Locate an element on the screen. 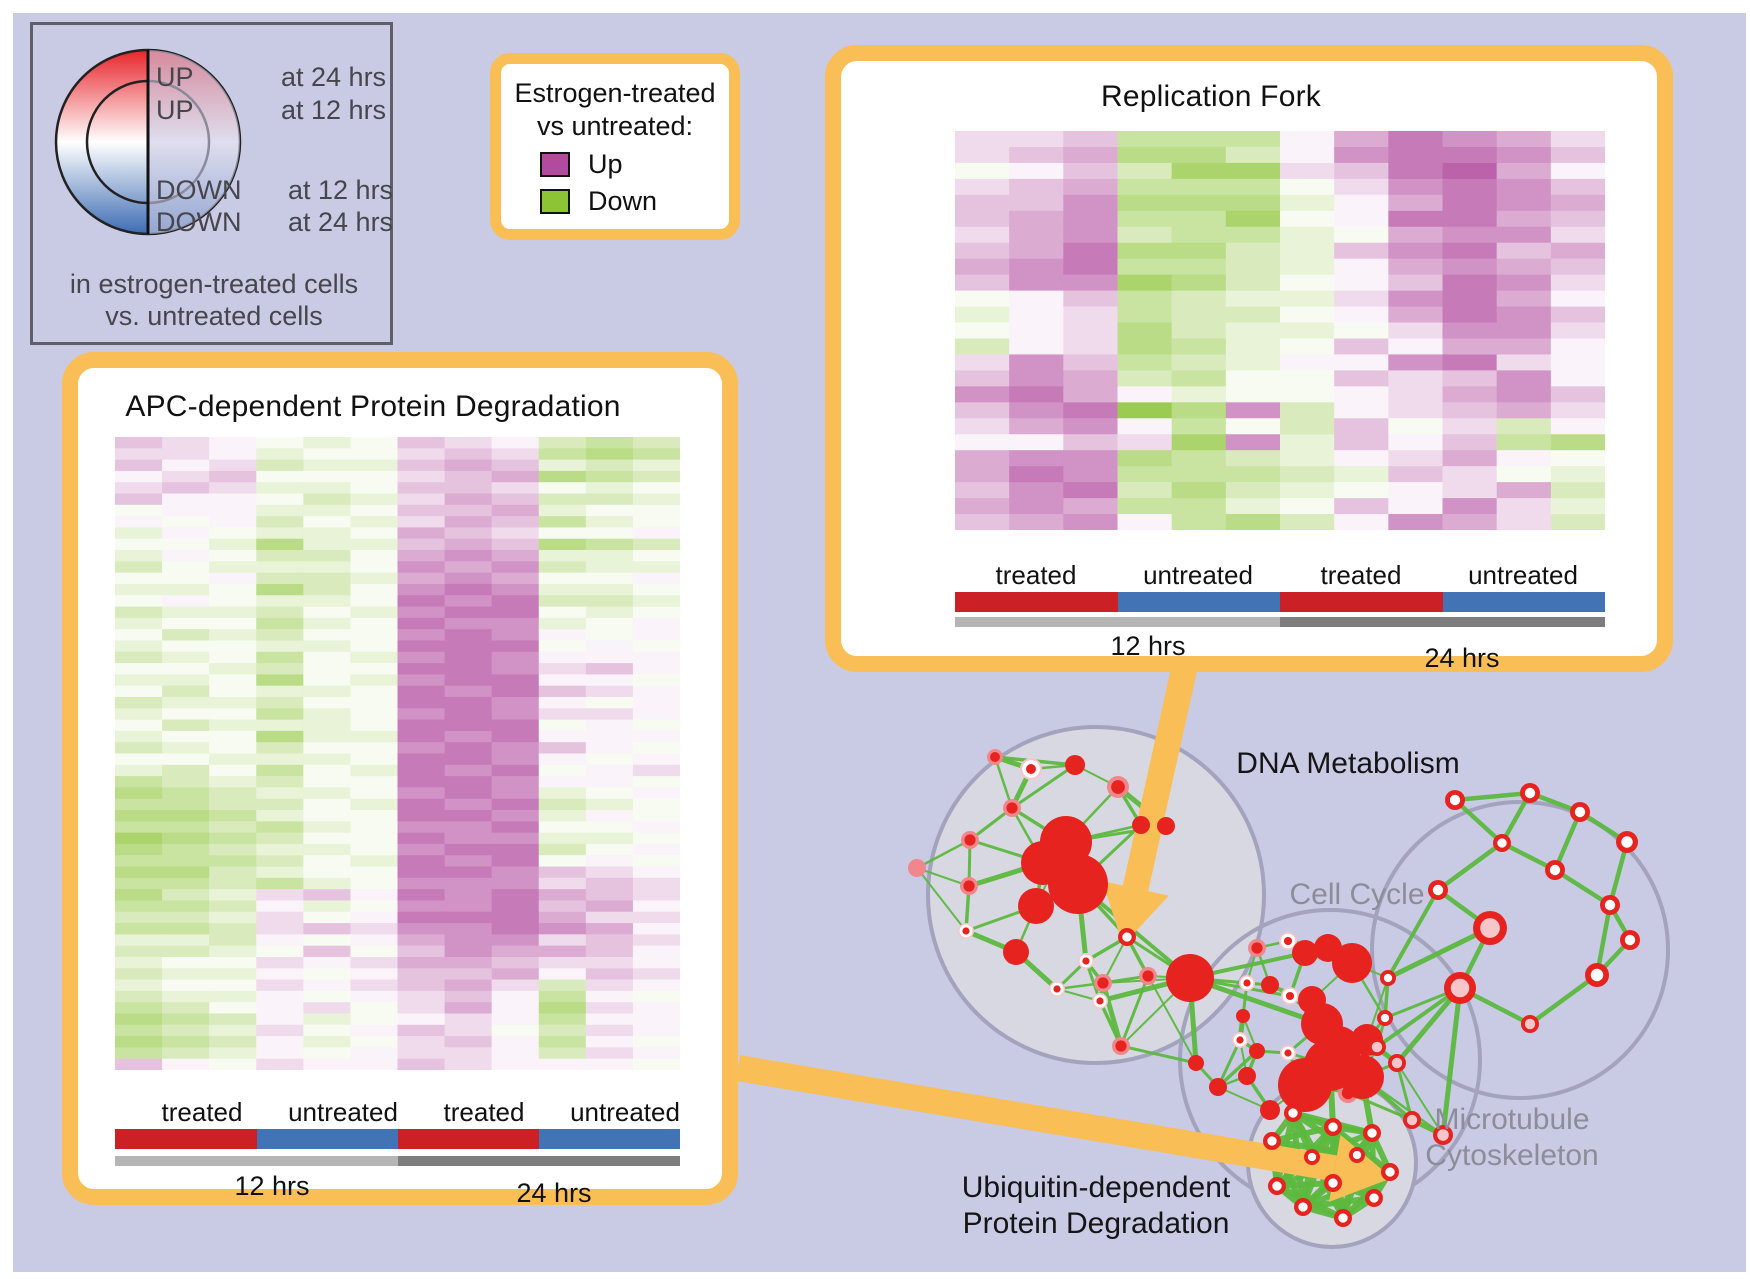 The width and height of the screenshot is (1750, 1279). up-down-ring-icon is located at coordinates (148, 142).